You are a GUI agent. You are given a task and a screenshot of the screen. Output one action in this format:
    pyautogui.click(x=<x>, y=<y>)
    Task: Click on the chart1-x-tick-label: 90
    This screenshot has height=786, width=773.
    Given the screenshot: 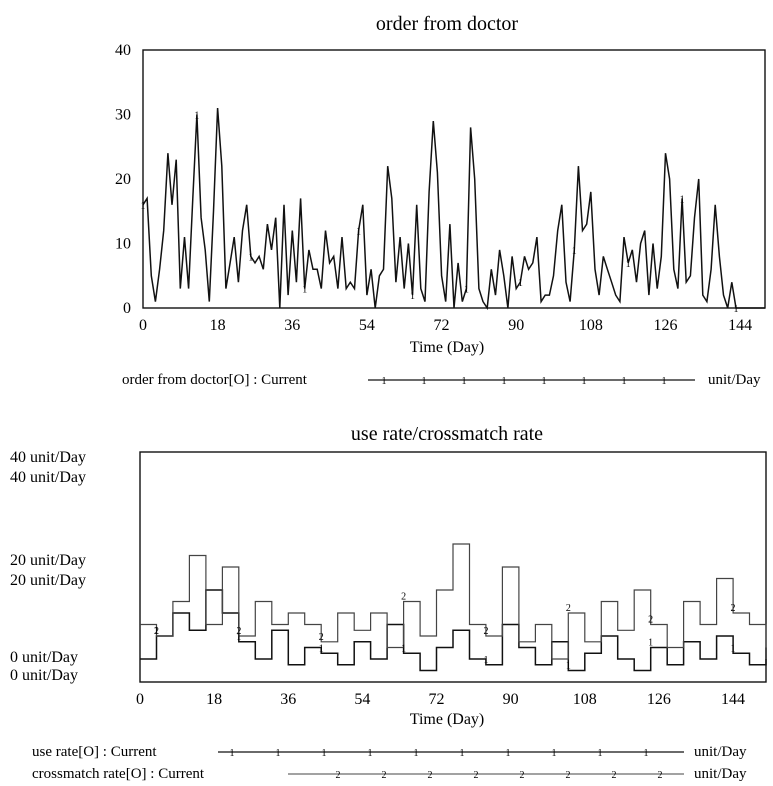 What is the action you would take?
    pyautogui.click(x=516, y=325)
    